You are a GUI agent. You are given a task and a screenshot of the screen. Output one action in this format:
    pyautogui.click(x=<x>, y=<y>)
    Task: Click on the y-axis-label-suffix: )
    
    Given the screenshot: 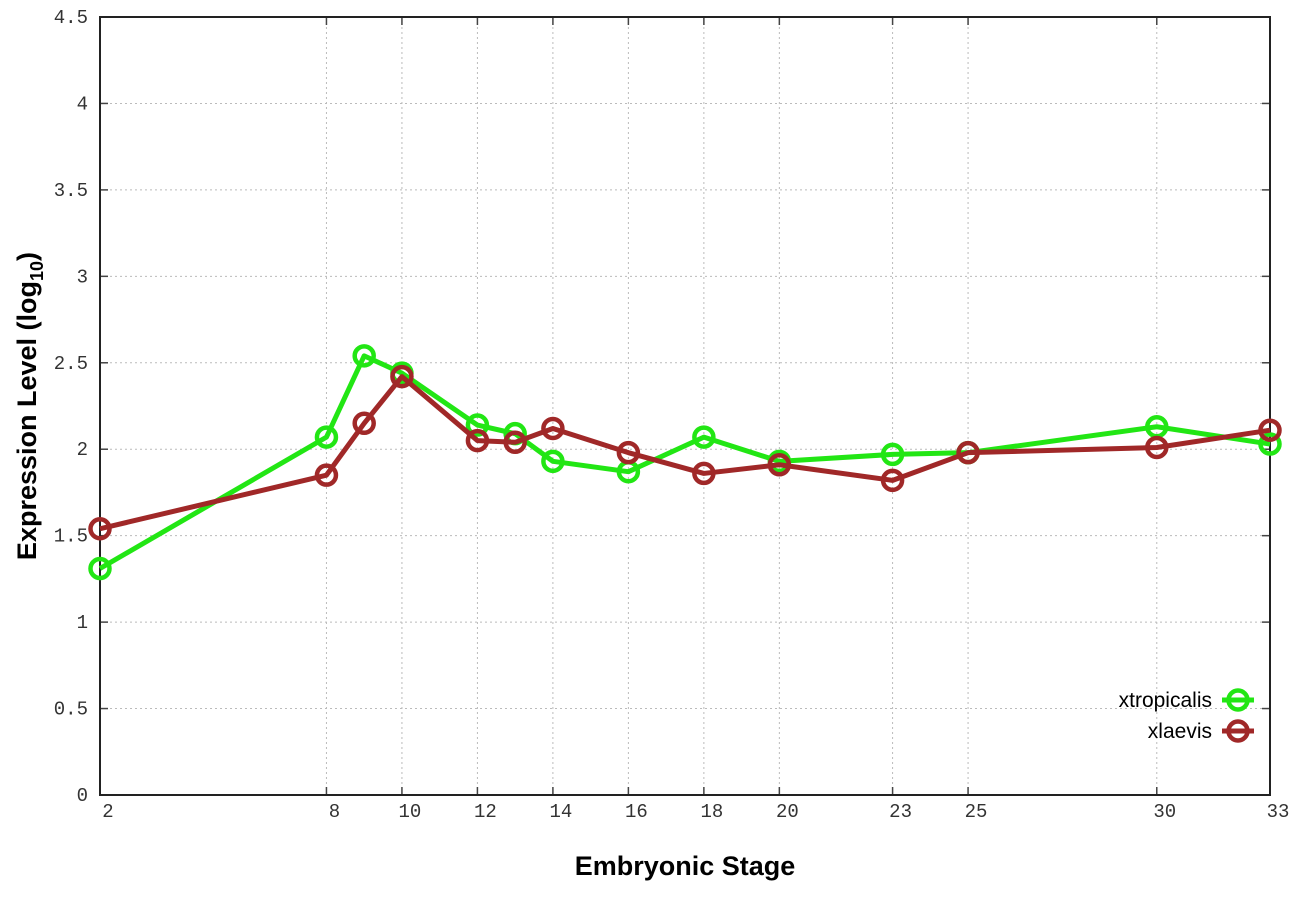 What is the action you would take?
    pyautogui.click(x=27, y=256)
    